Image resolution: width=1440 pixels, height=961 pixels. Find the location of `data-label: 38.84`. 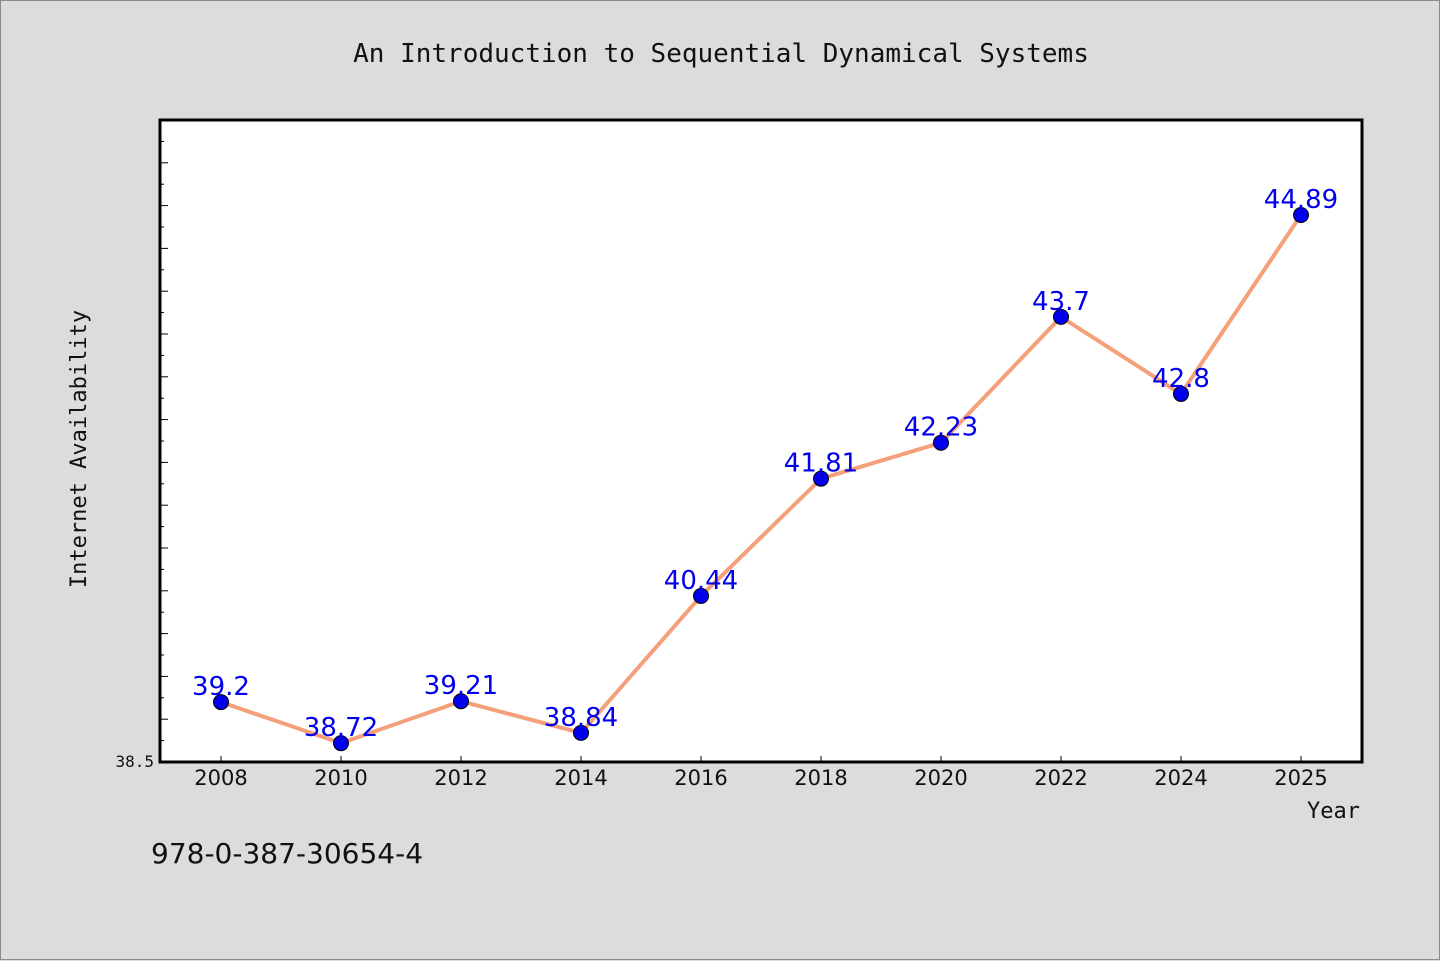

data-label: 38.84 is located at coordinates (581, 718).